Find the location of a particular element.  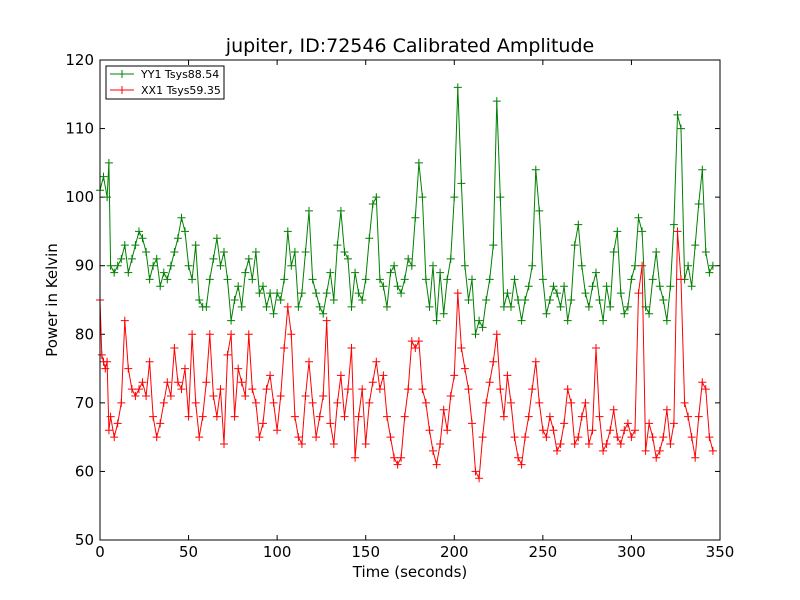

legend-label-xx1: XX1 Tsys59.35 is located at coordinates (181, 90).